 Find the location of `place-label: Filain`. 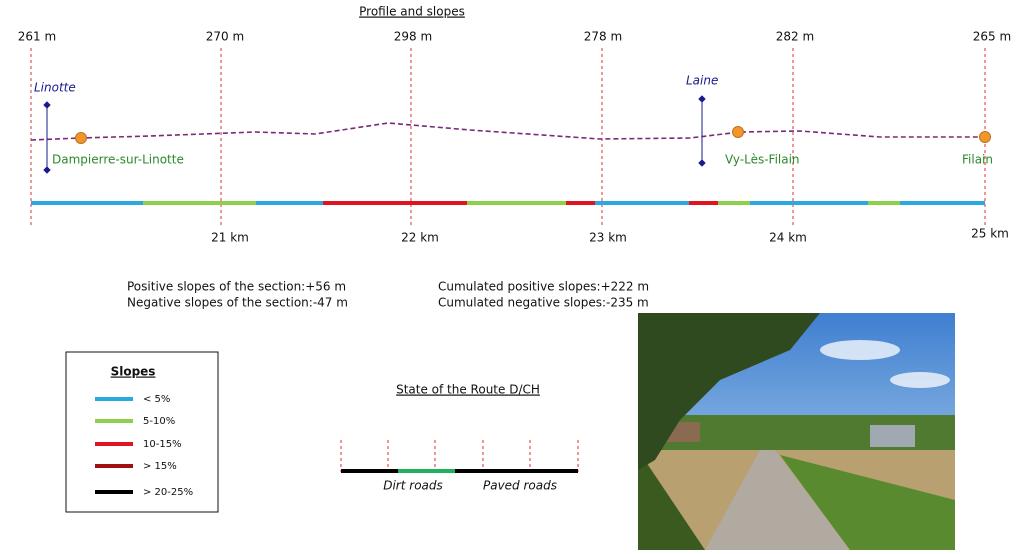

place-label: Filain is located at coordinates (977, 160).